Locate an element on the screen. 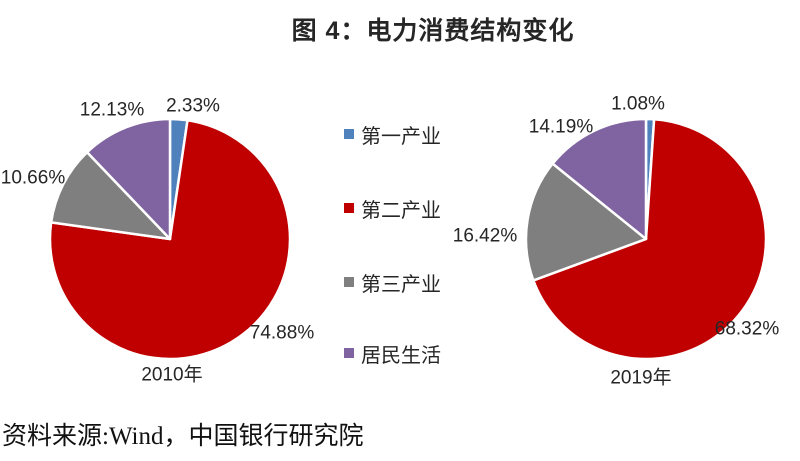 The height and width of the screenshot is (461, 800). chart-title: 图 4：电力消费结构变化 is located at coordinates (433, 31).